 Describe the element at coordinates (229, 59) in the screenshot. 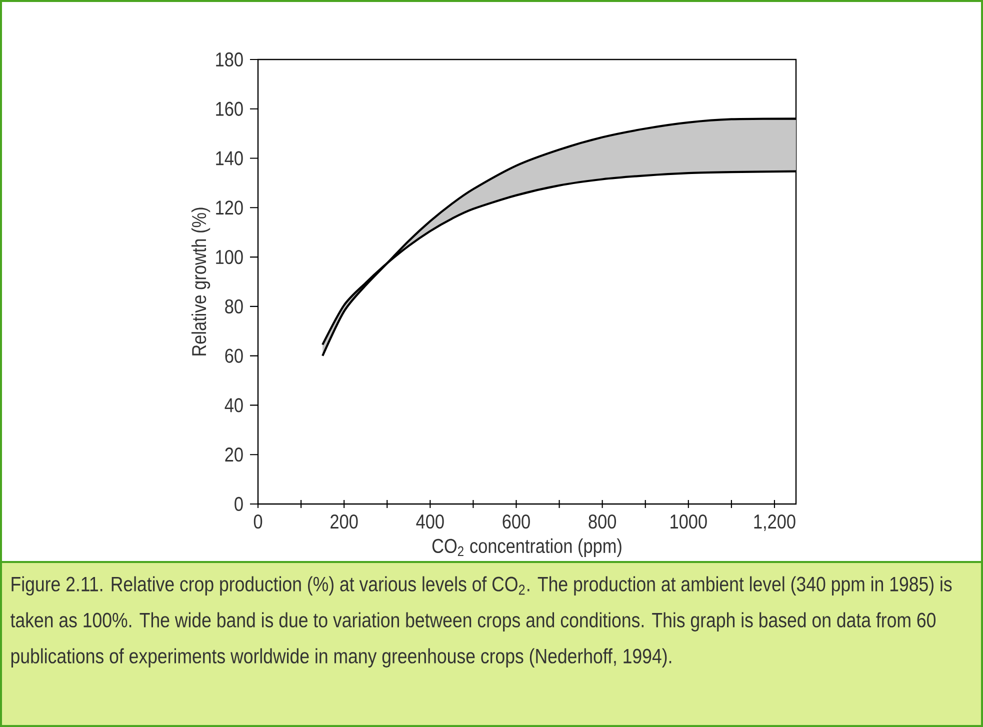

I see `y-tick-label: 180` at that location.